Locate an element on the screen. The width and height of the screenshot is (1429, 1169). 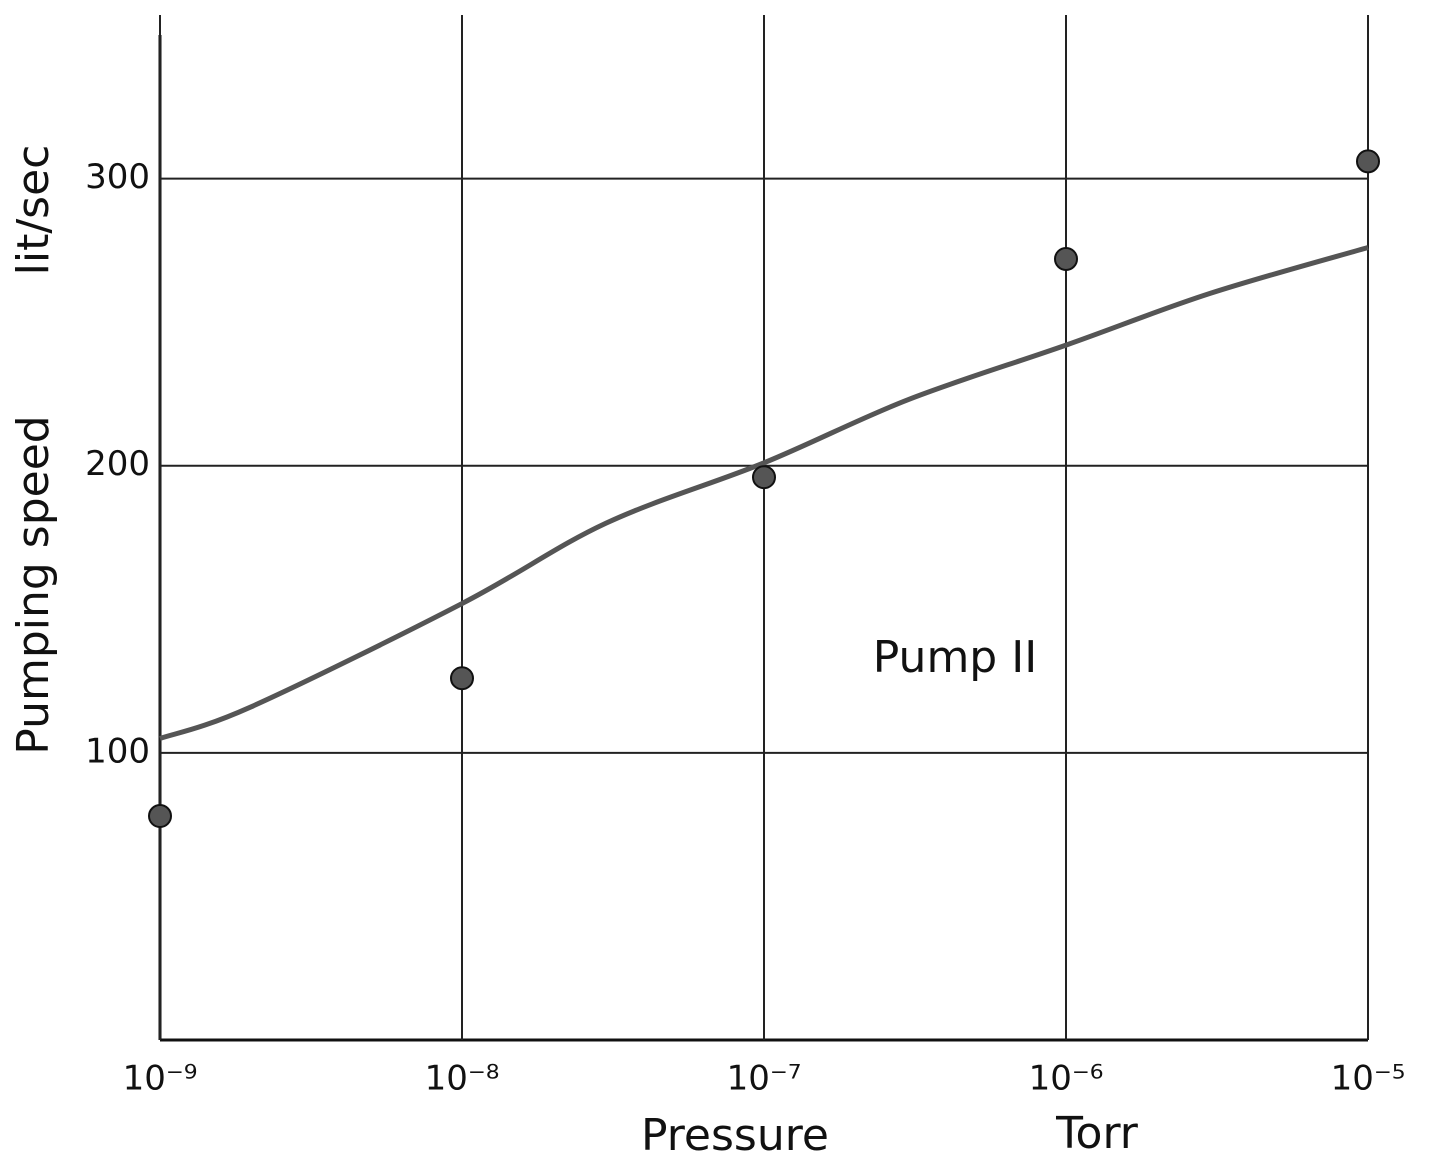
x-tick-label: 10⁻⁵ is located at coordinates (1368, 1079).